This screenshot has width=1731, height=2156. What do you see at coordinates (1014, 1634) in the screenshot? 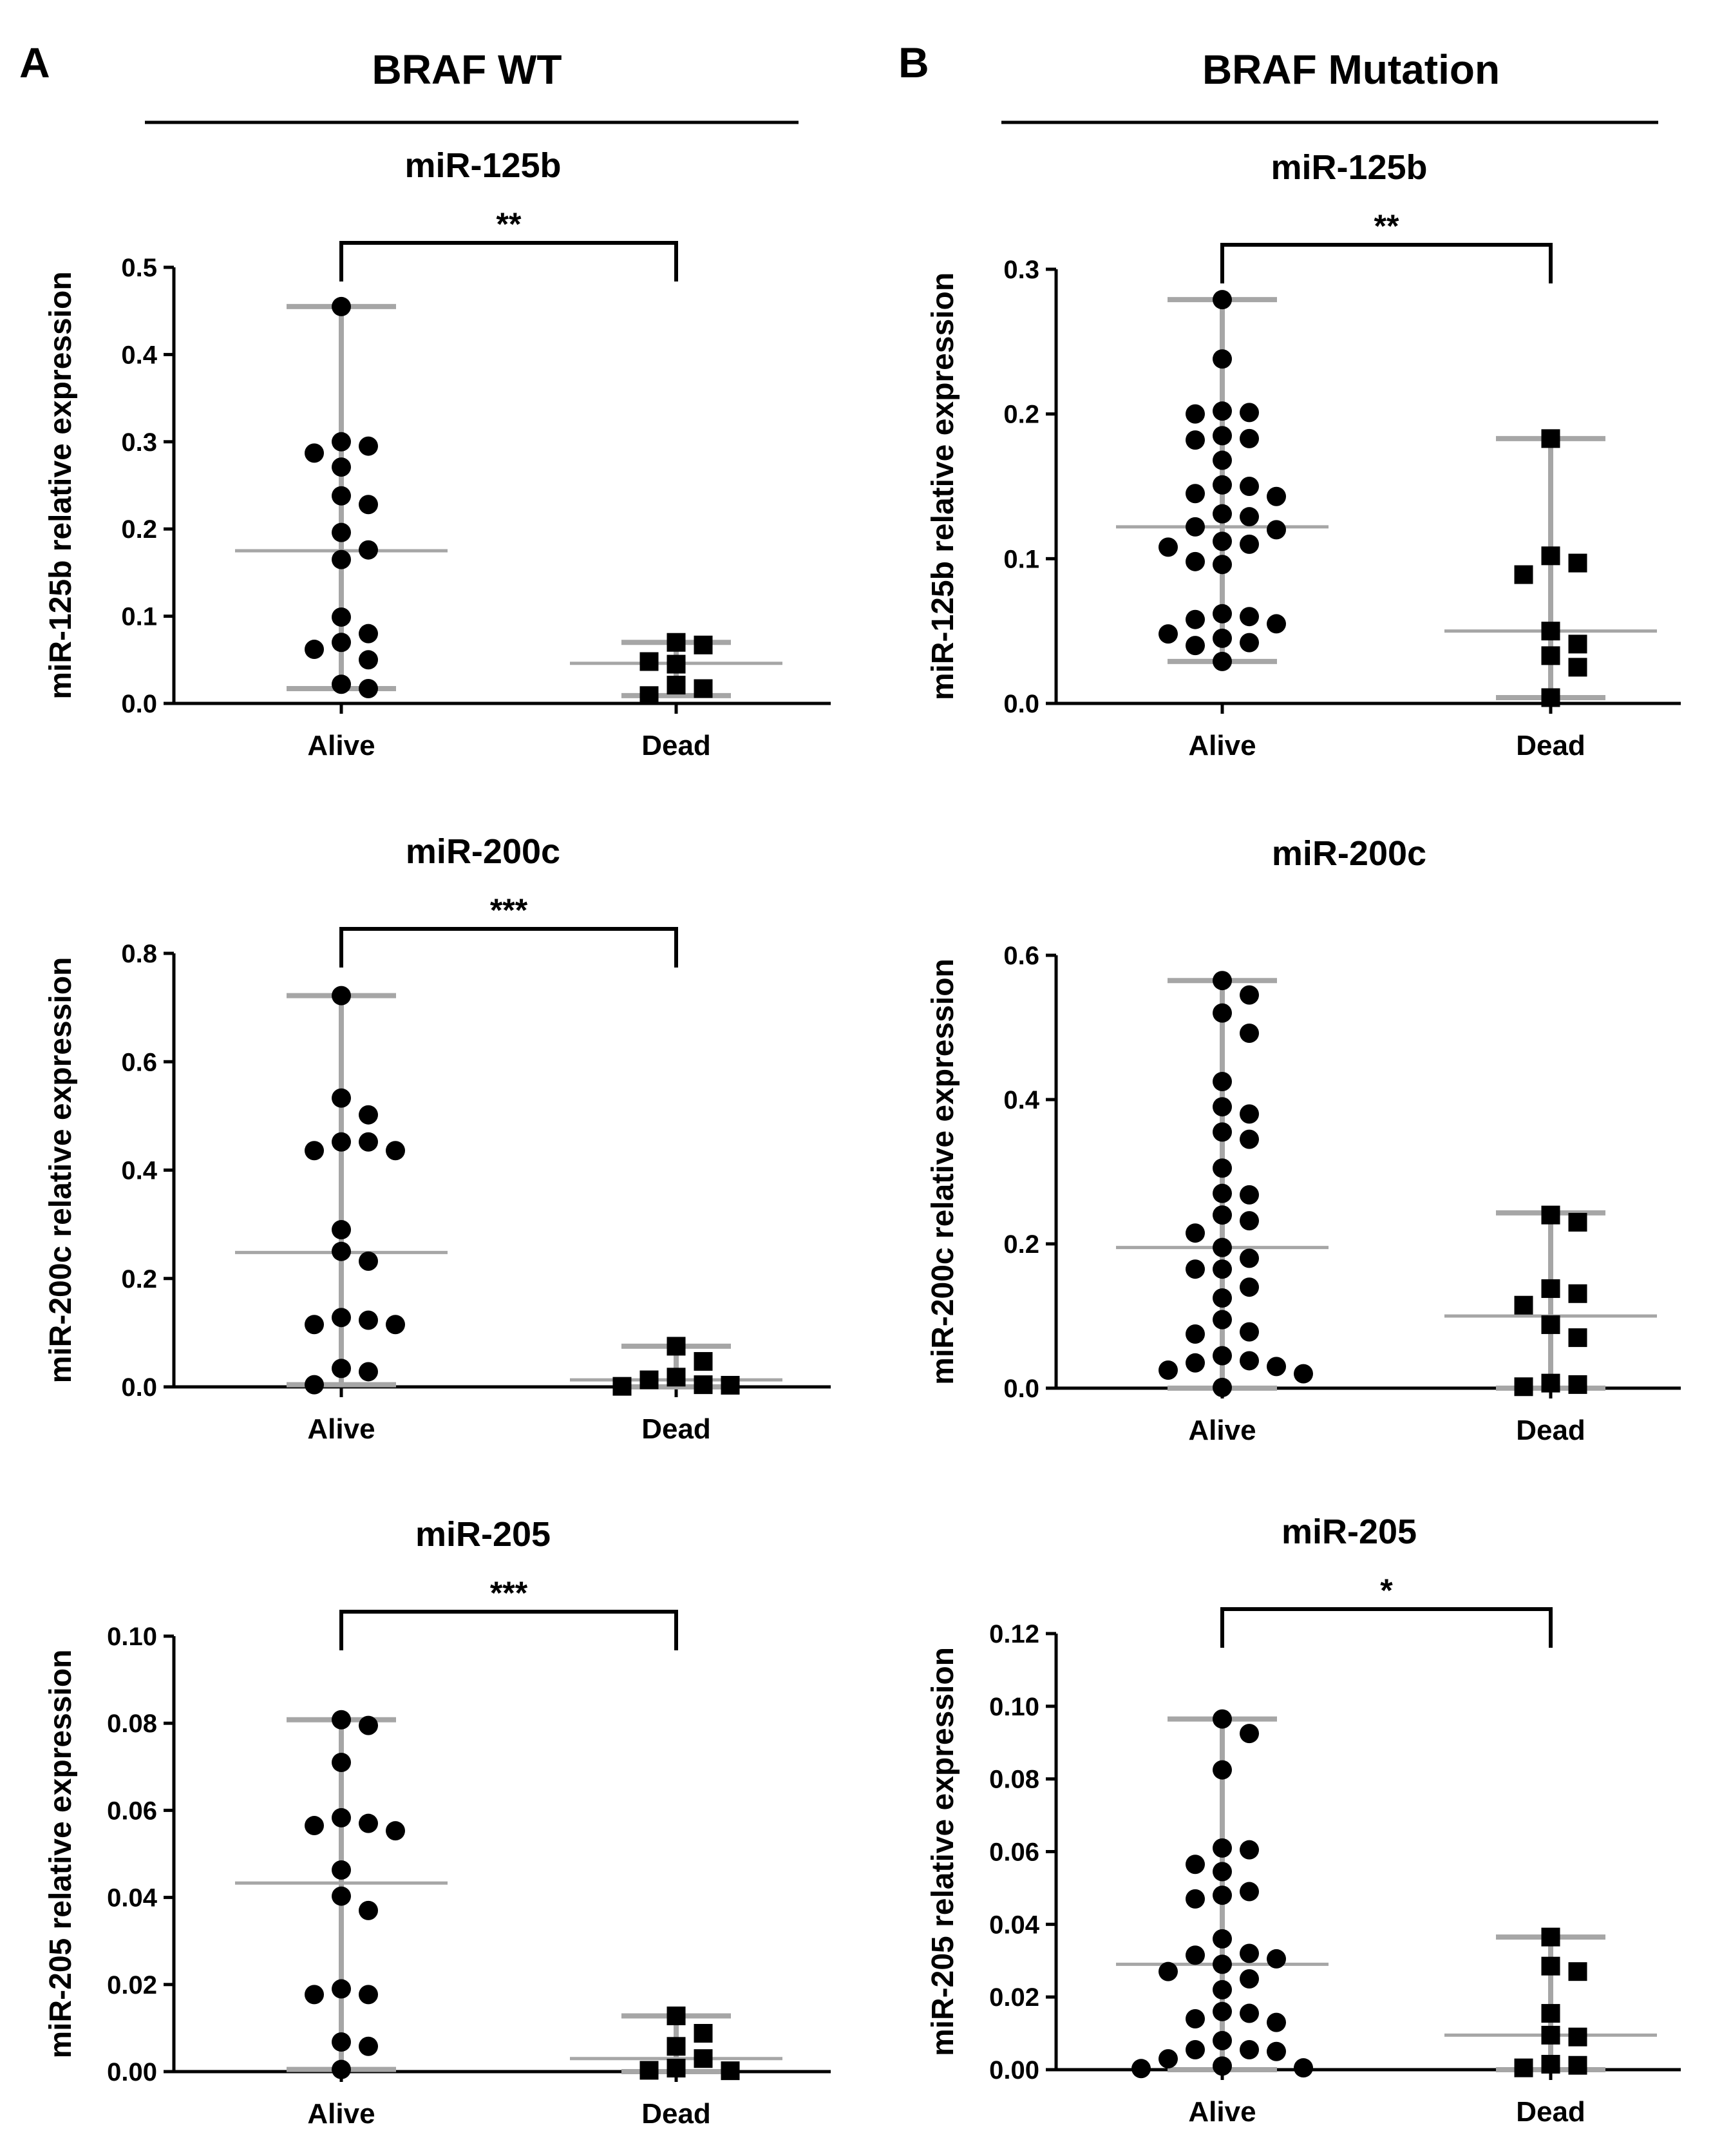
I see `y-tick-label: 0.12` at bounding box center [1014, 1634].